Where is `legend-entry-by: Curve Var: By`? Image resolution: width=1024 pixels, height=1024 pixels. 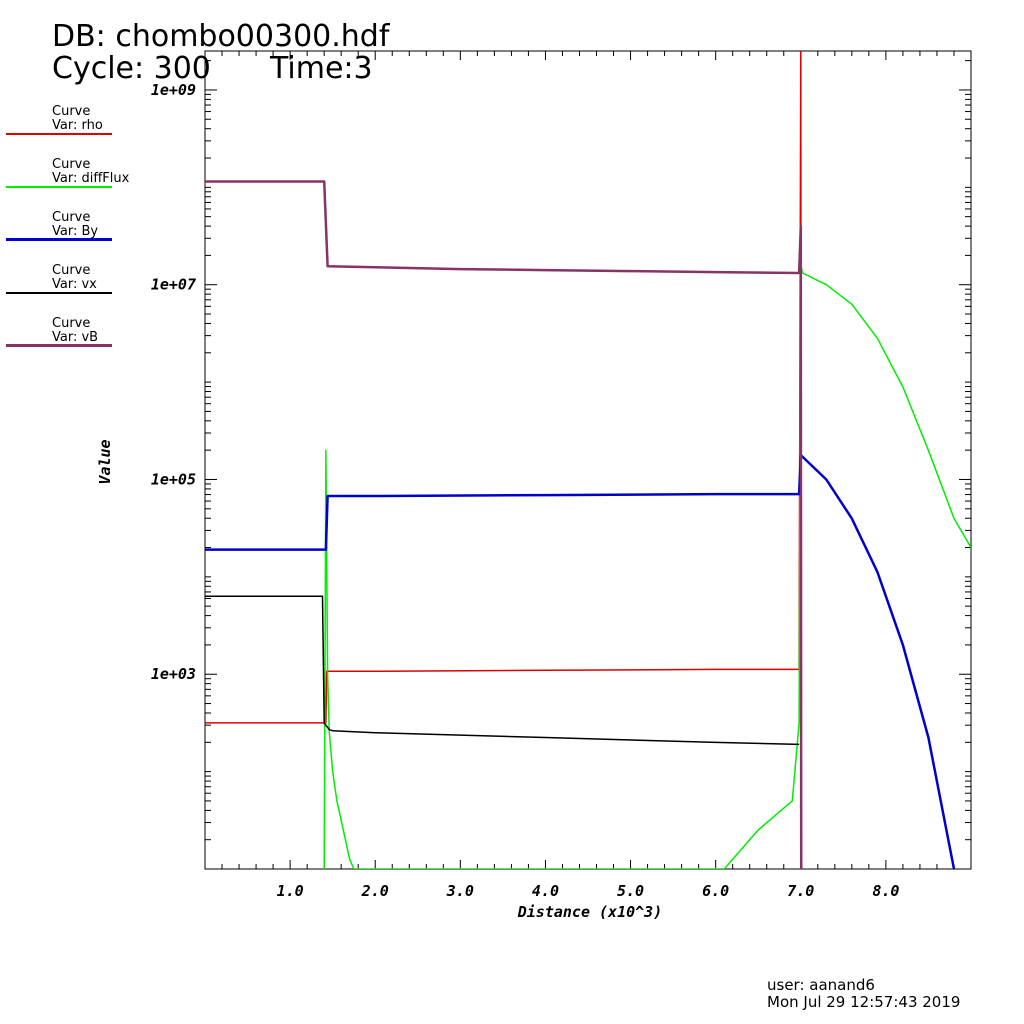
legend-entry-by: Curve Var: By is located at coordinates (75, 225).